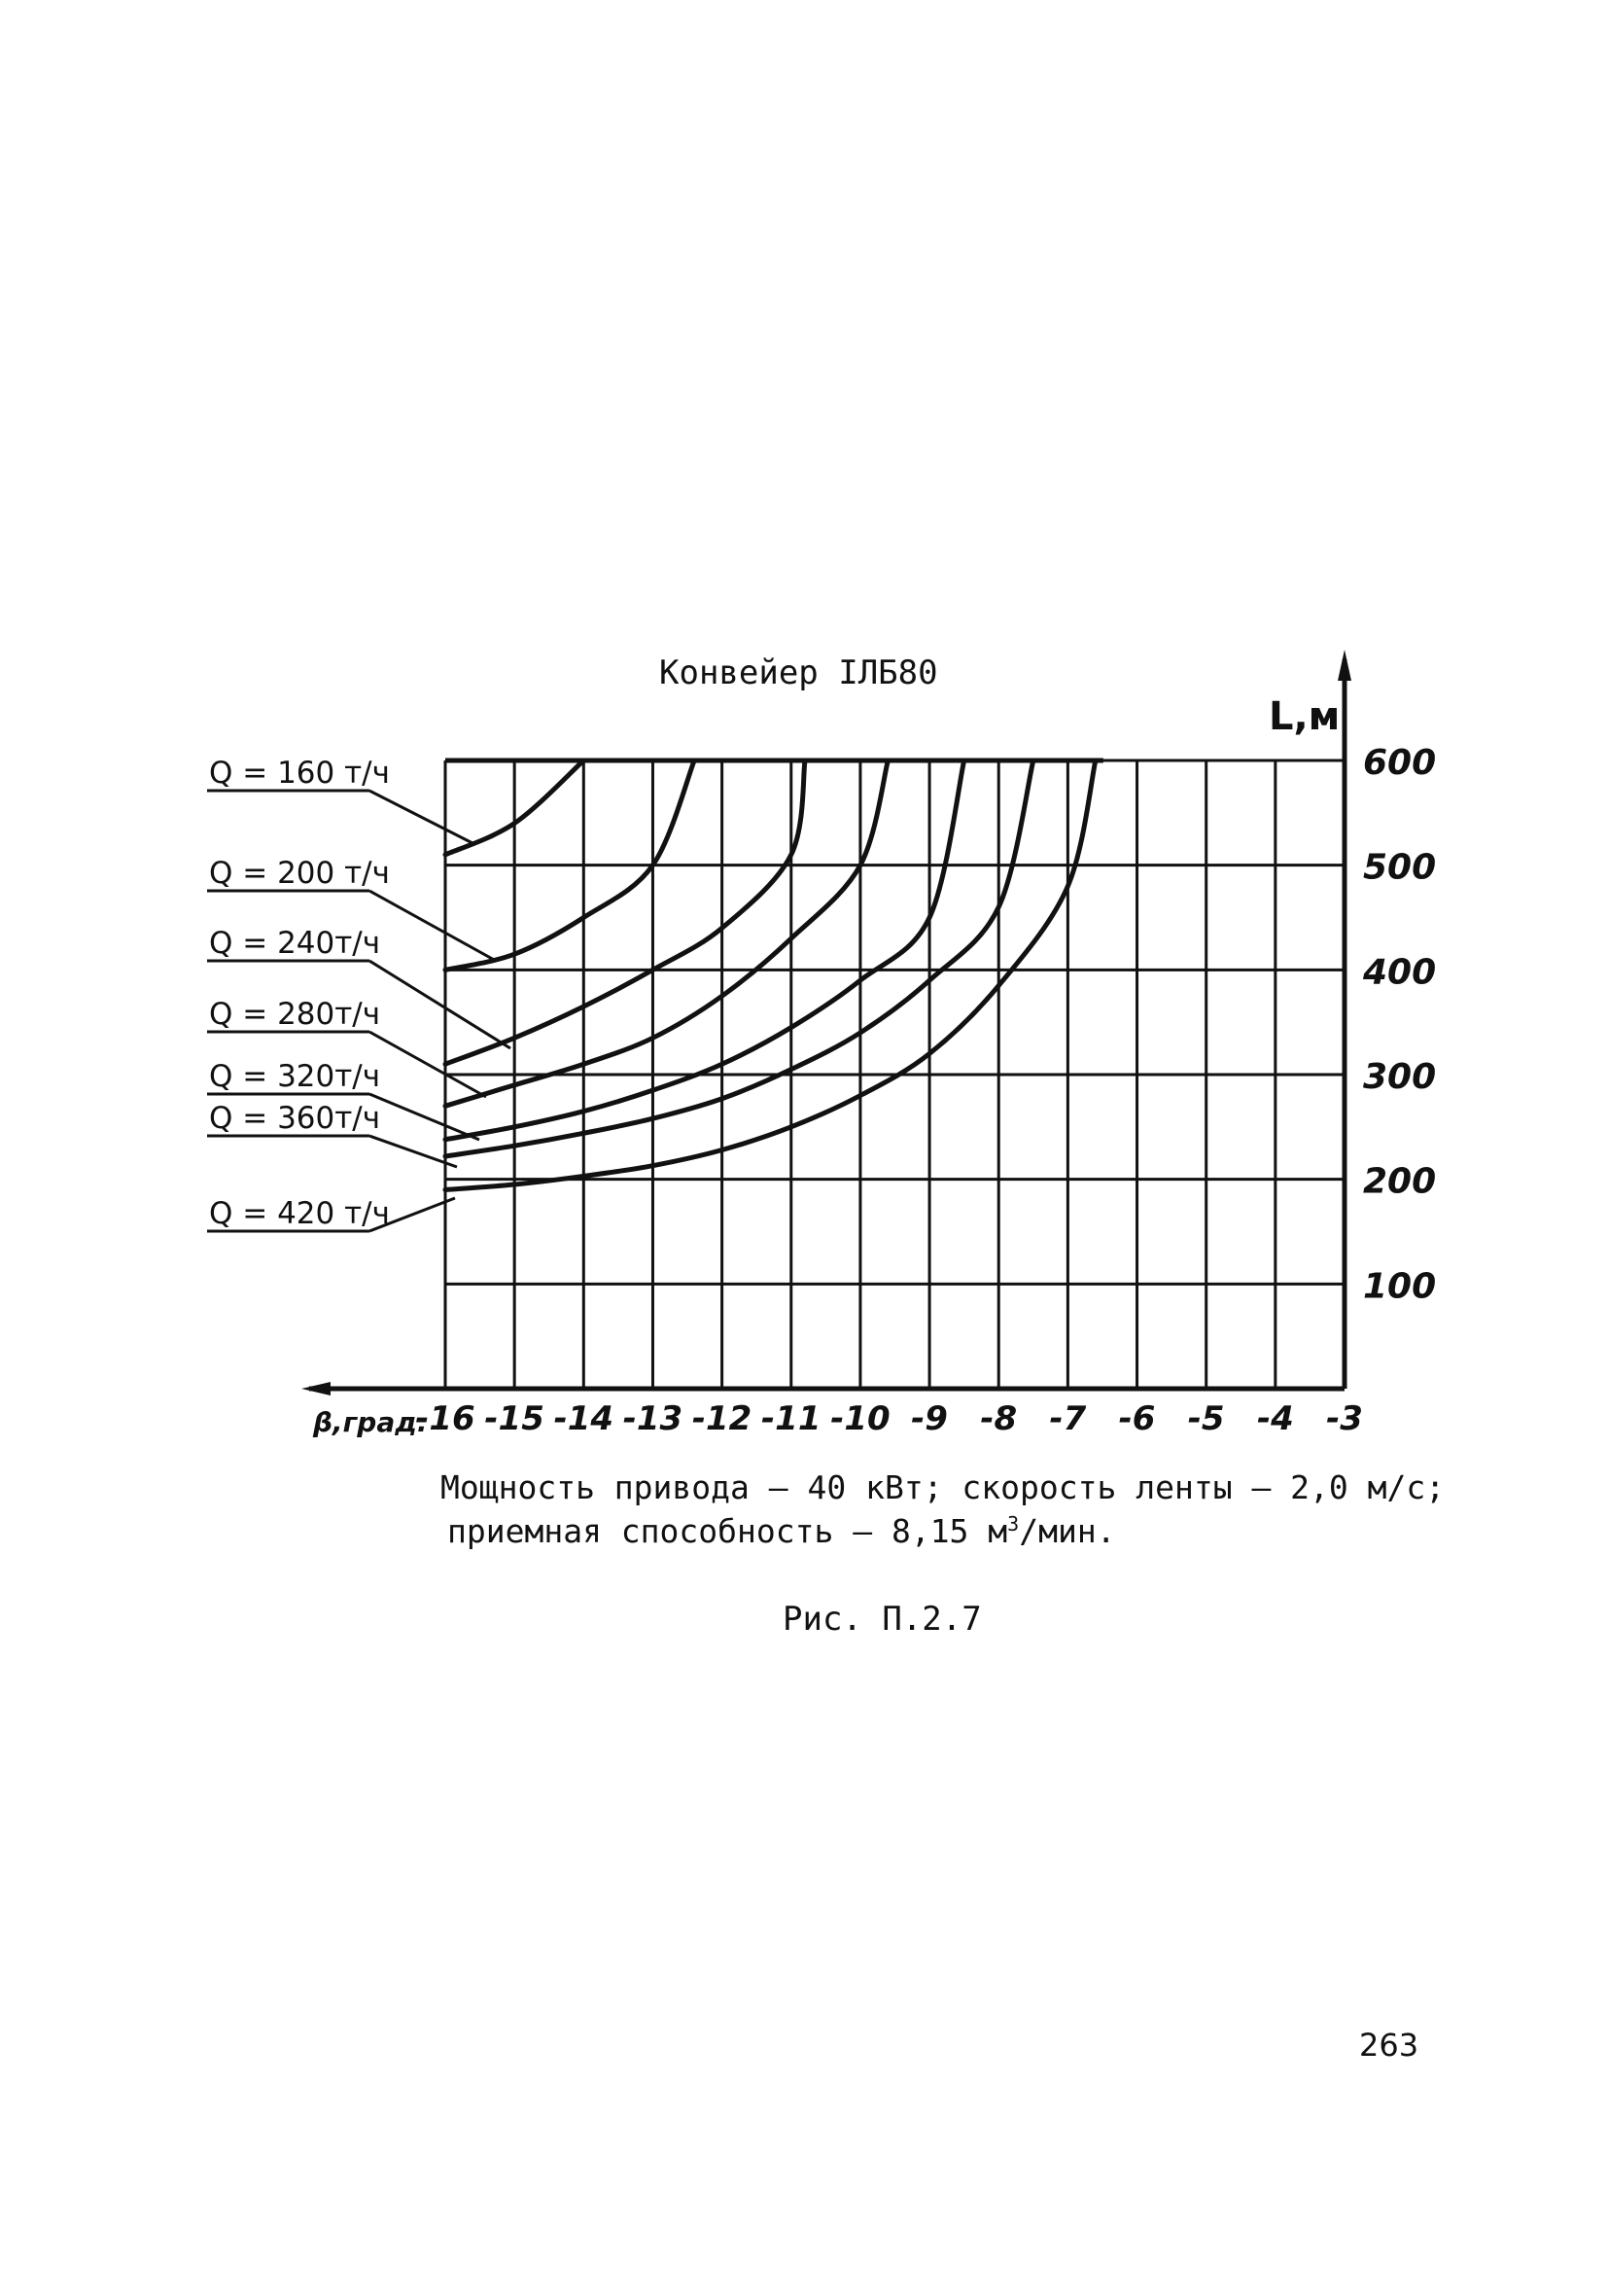  I want to click on series-curves, so click(770, 975).